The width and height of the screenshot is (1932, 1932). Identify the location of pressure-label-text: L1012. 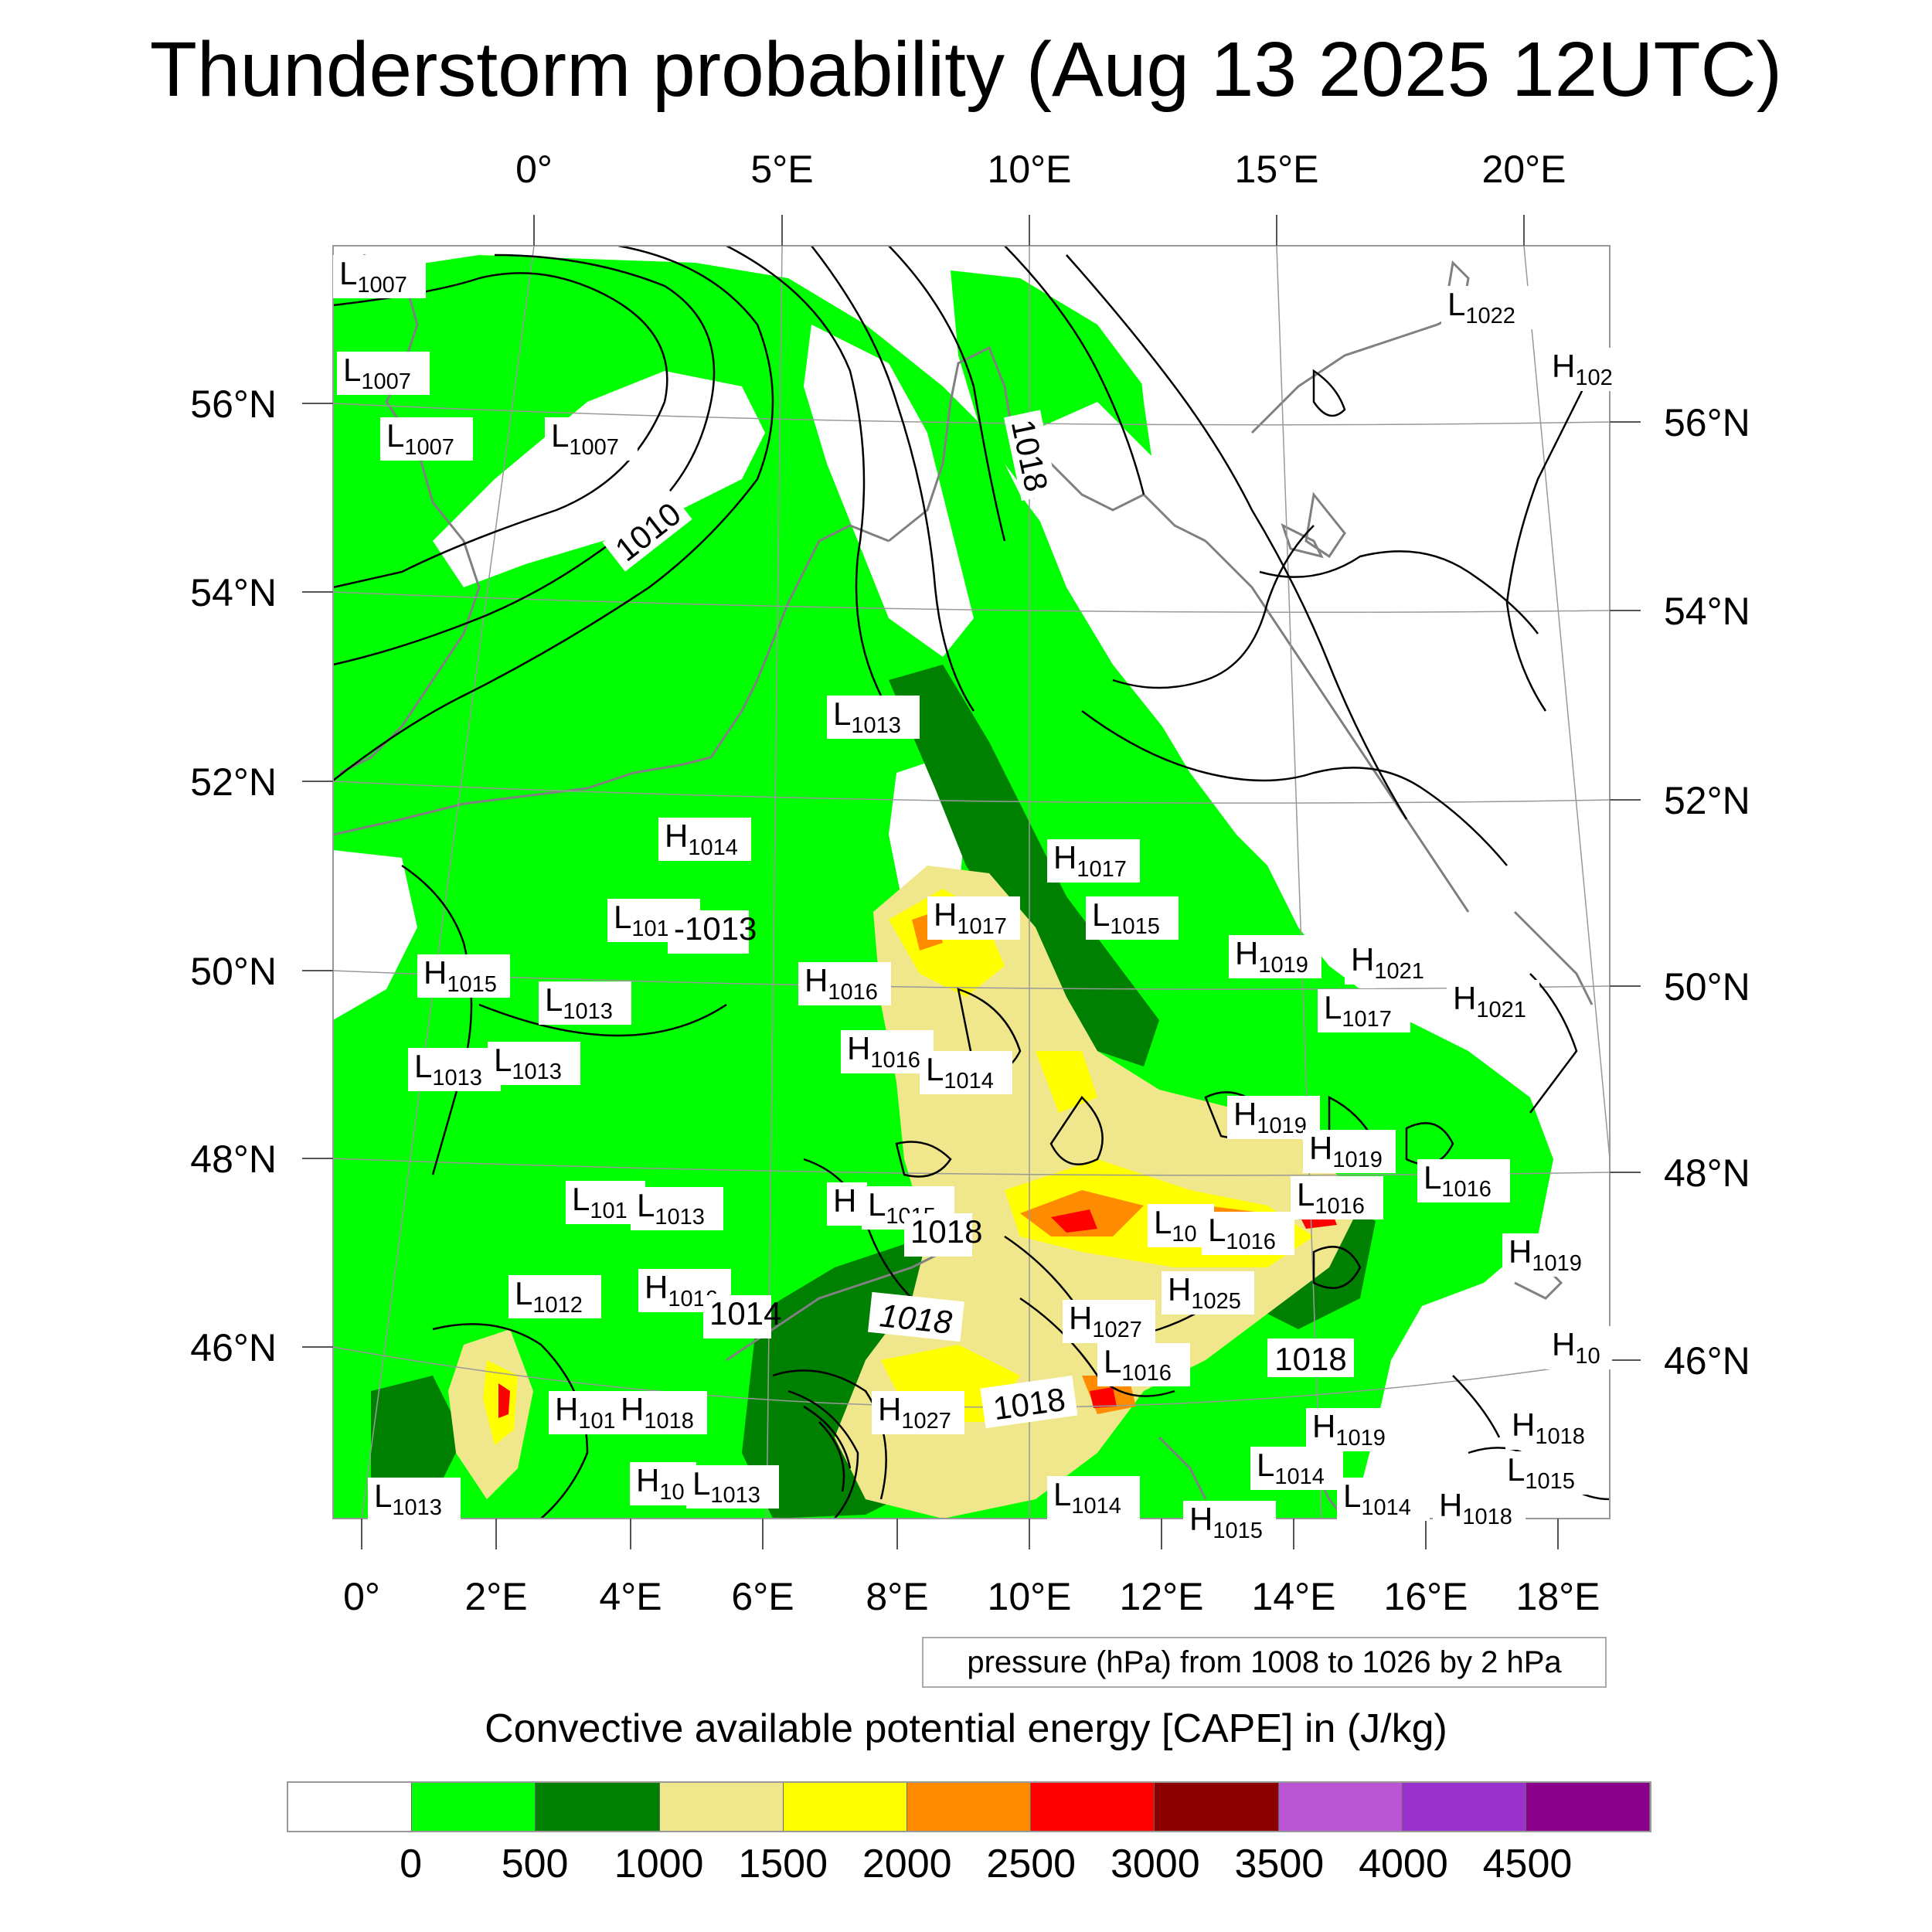
(549, 1297).